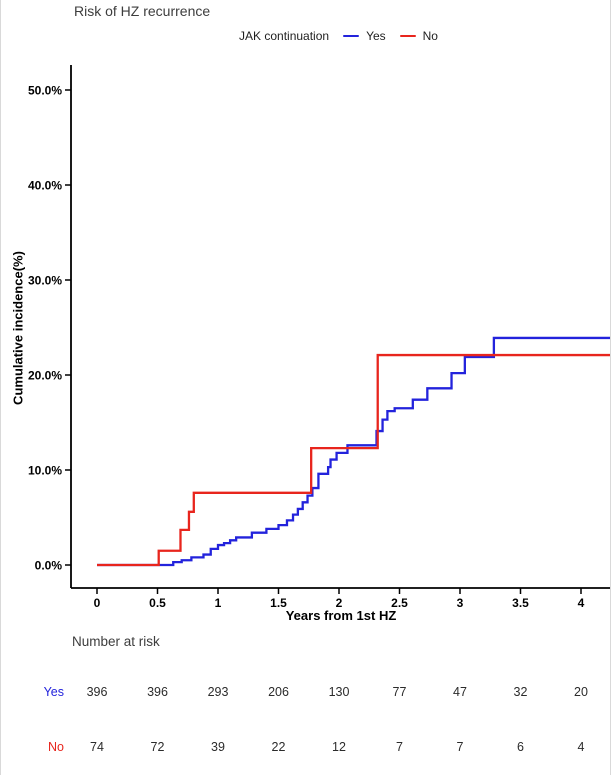 The height and width of the screenshot is (775, 611). Describe the element at coordinates (45, 471) in the screenshot. I see `y-tick-label: 10.0%` at that location.